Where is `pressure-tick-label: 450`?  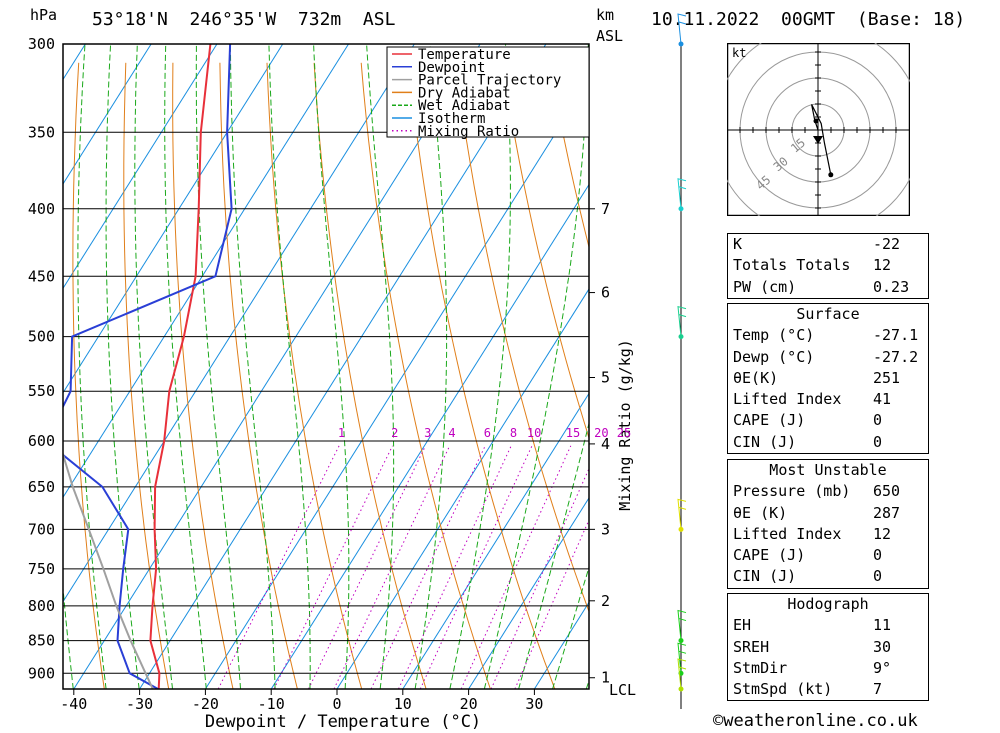
pressure-tick-label: 450 is located at coordinates (41, 276).